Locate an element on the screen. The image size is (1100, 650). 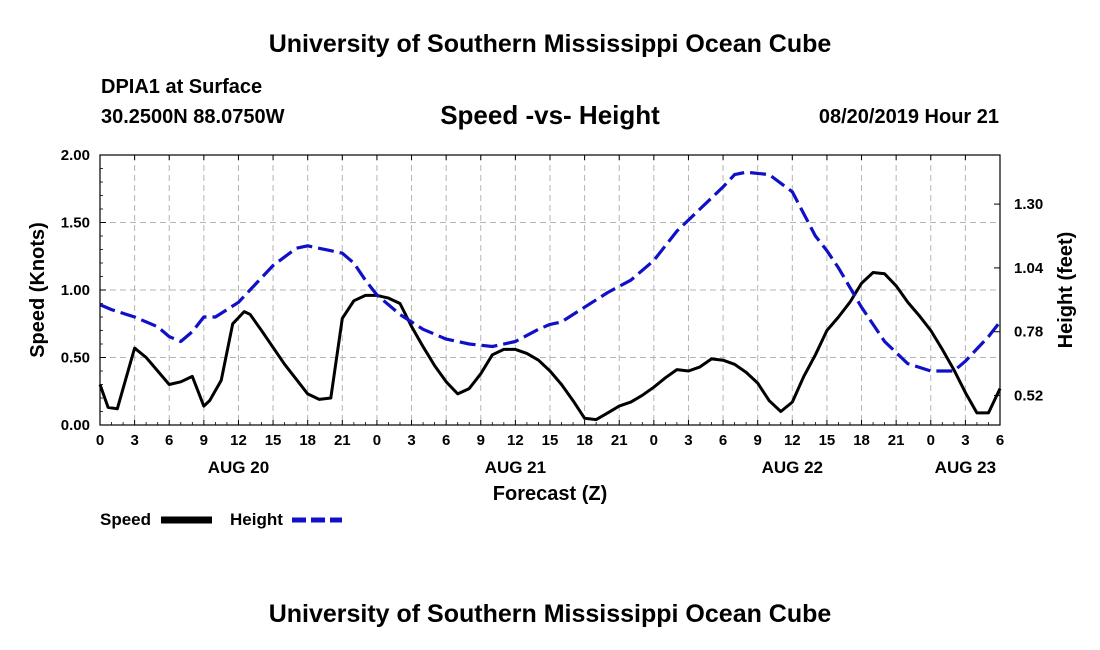
day-label: AUG 22 is located at coordinates (792, 467).